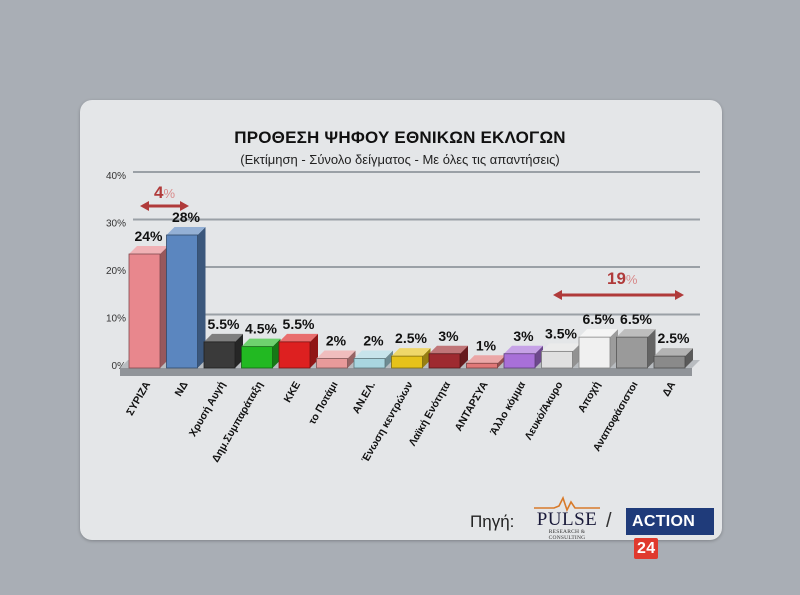 The image size is (800, 595). Describe the element at coordinates (182, 388) in the screenshot. I see `x-tick-label: ΝΔ` at that location.